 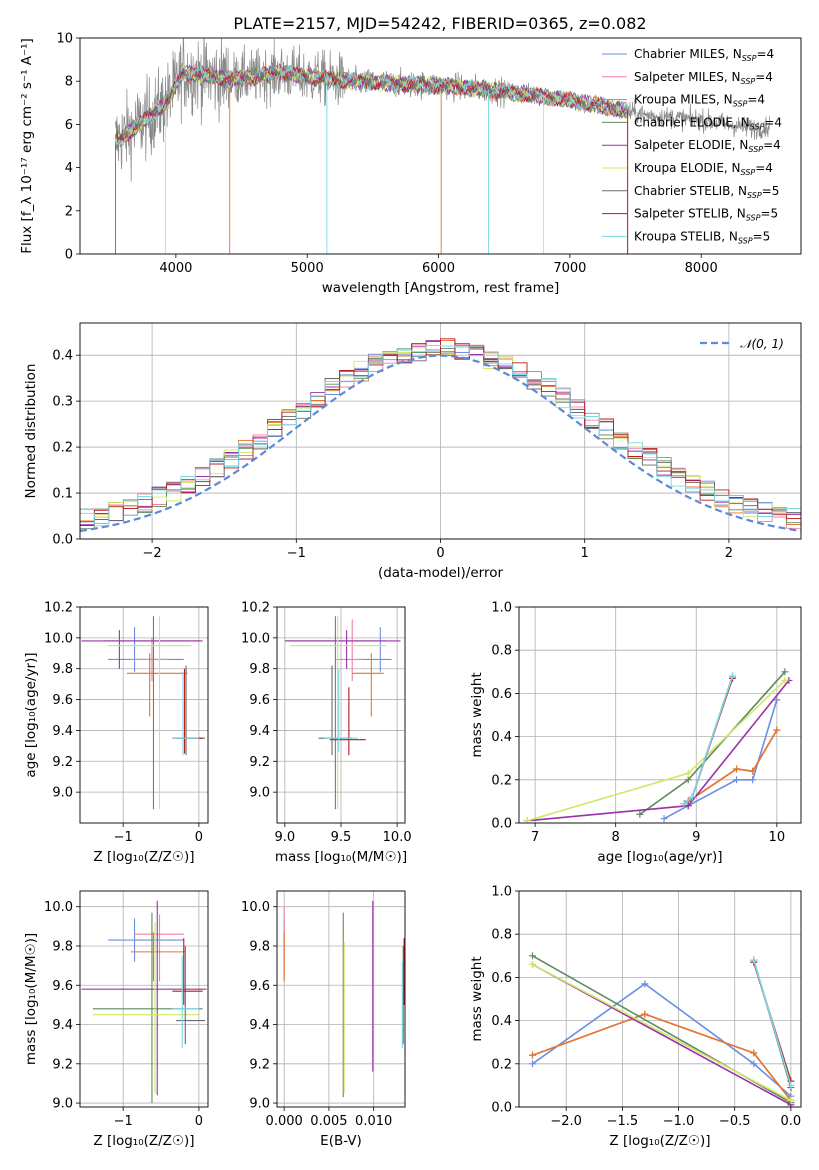 I want to click on mass_weight_vs_age-frame, so click(x=660, y=715).